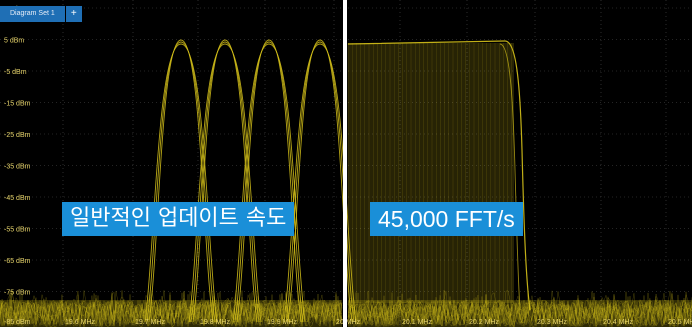 The image size is (692, 327). I want to click on x-axis-tick-label: 20.2 MHz, so click(484, 322).